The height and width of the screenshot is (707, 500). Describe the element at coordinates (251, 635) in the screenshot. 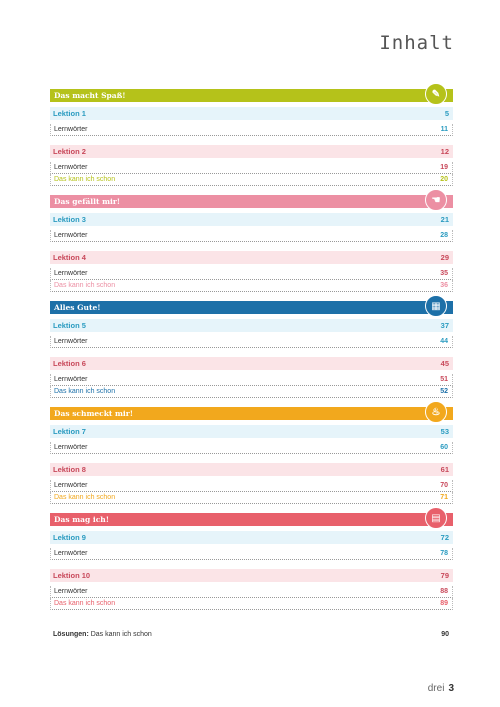

I see `solutions-row: Lösungen: Das kann ich schon 90` at that location.